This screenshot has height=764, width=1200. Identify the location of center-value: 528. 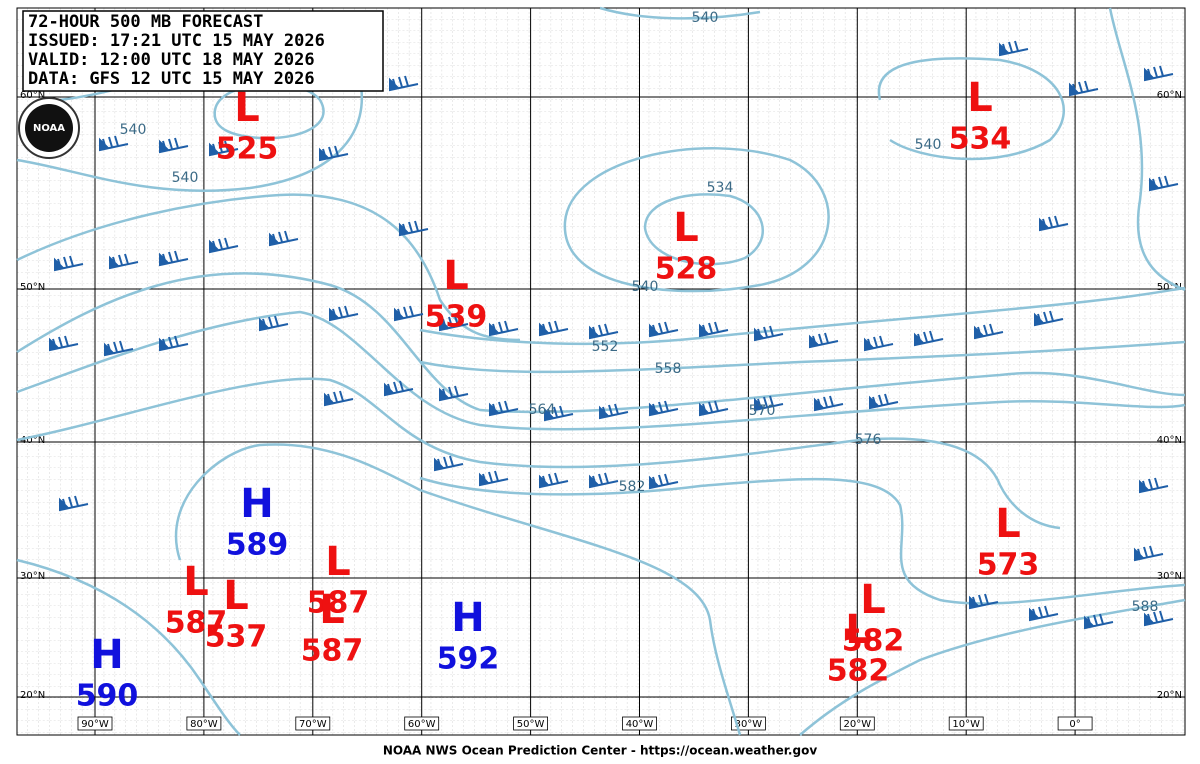
(686, 269).